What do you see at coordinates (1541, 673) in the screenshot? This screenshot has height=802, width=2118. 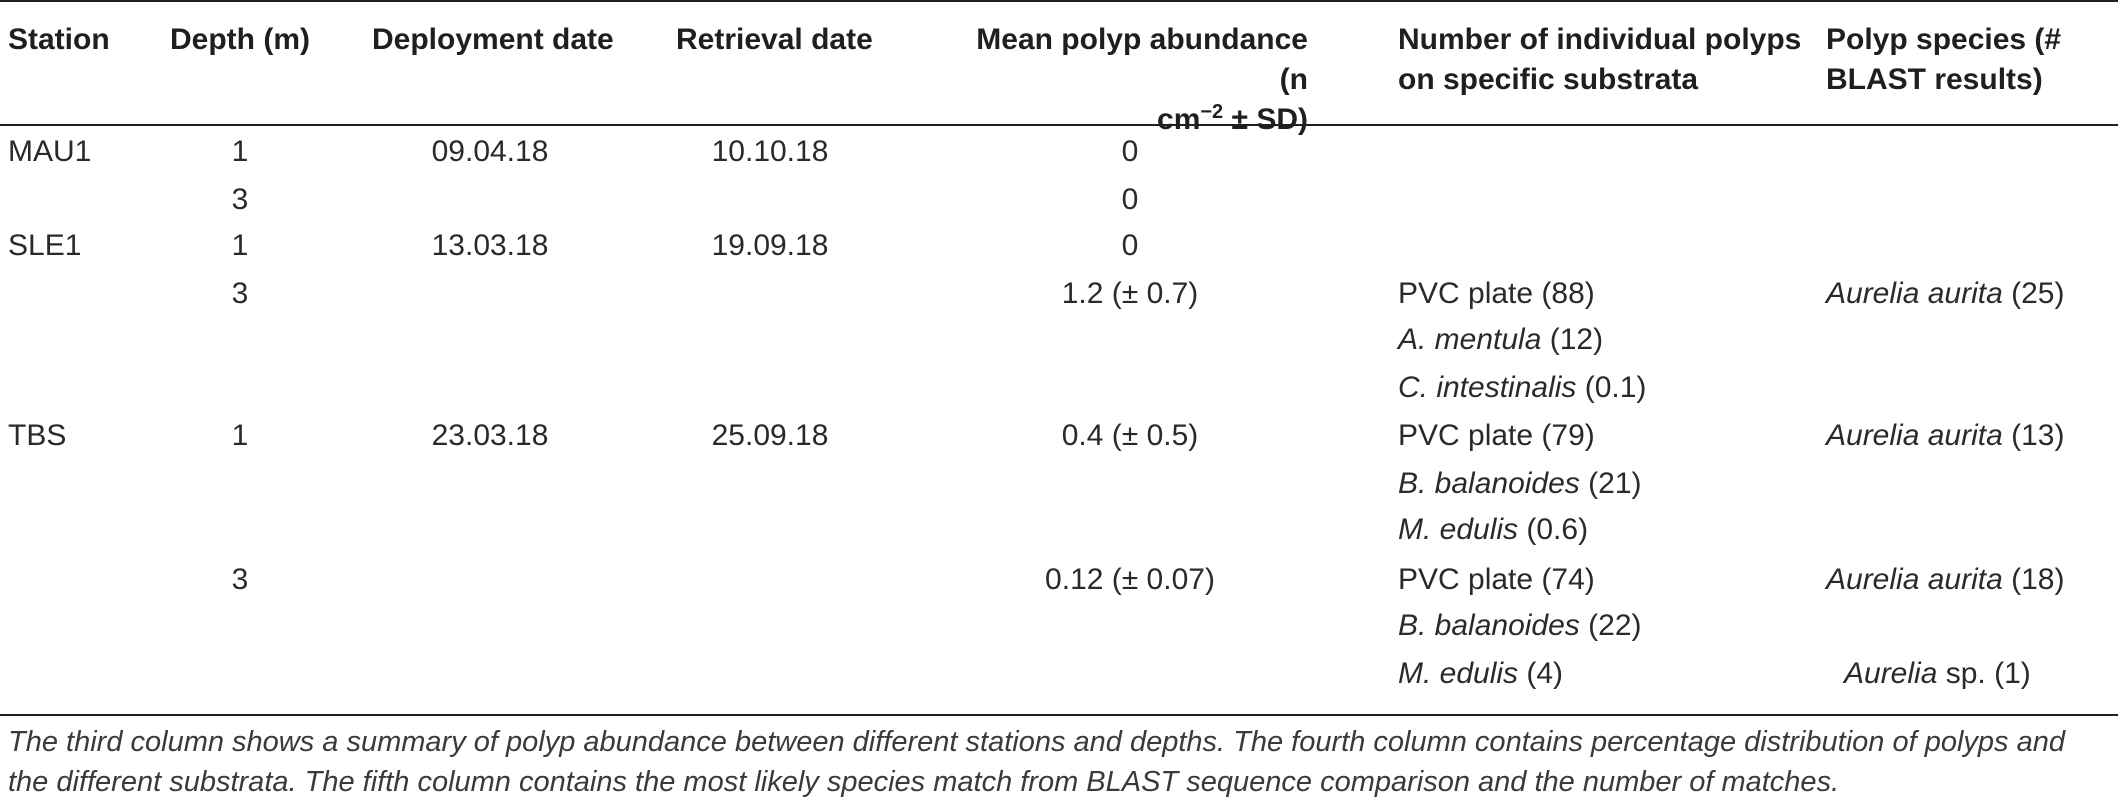 I see `substrate-value: (4)` at bounding box center [1541, 673].